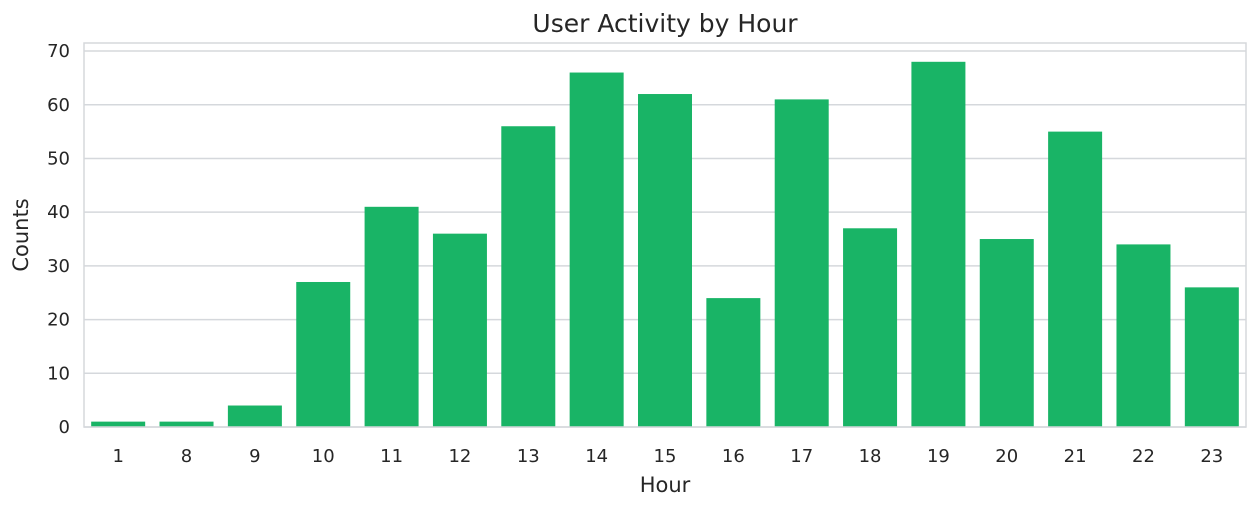  Describe the element at coordinates (254, 456) in the screenshot. I see `x-tick-label: 9` at that location.